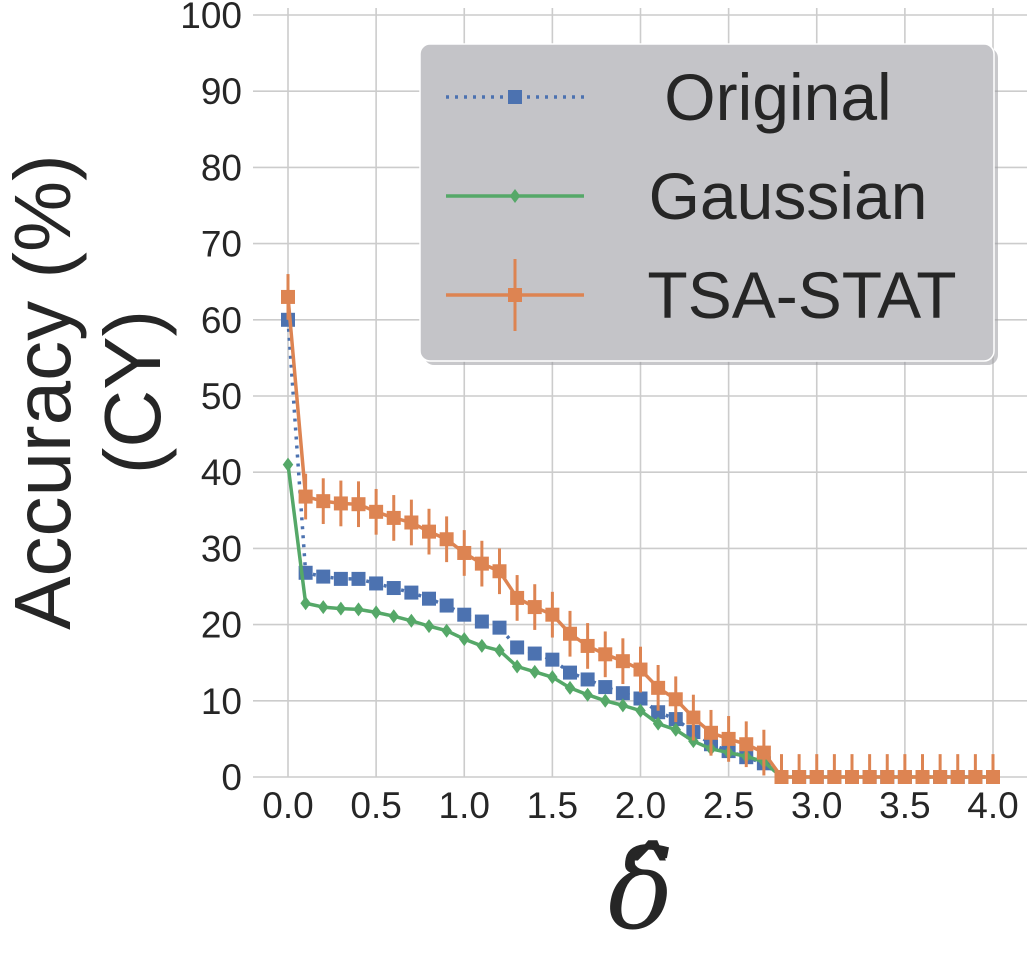 The image size is (1027, 959). I want to click on y-tick-labels: 0 10 20 30 40 50 60 70 80 90 100, so click(211, 399).